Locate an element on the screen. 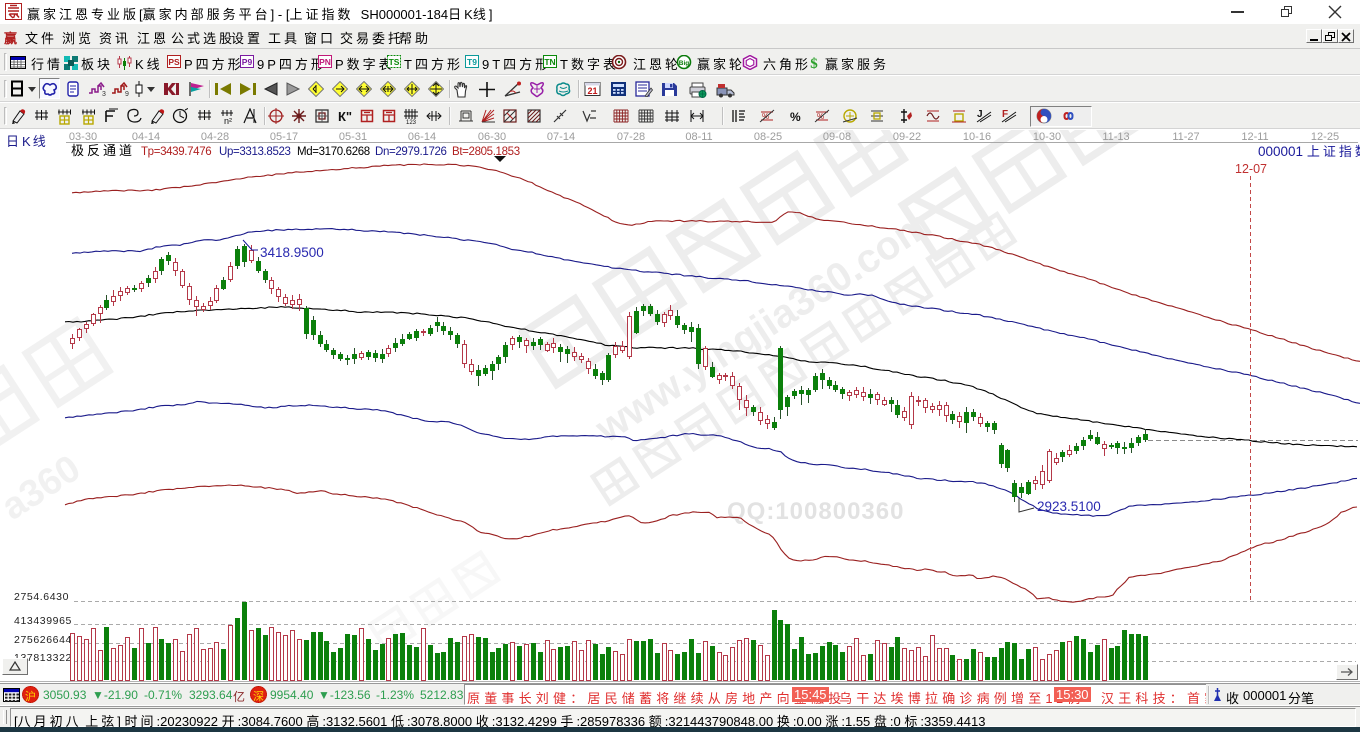 The width and height of the screenshot is (1360, 732). svg-text: 03-30 is located at coordinates (83, 137).